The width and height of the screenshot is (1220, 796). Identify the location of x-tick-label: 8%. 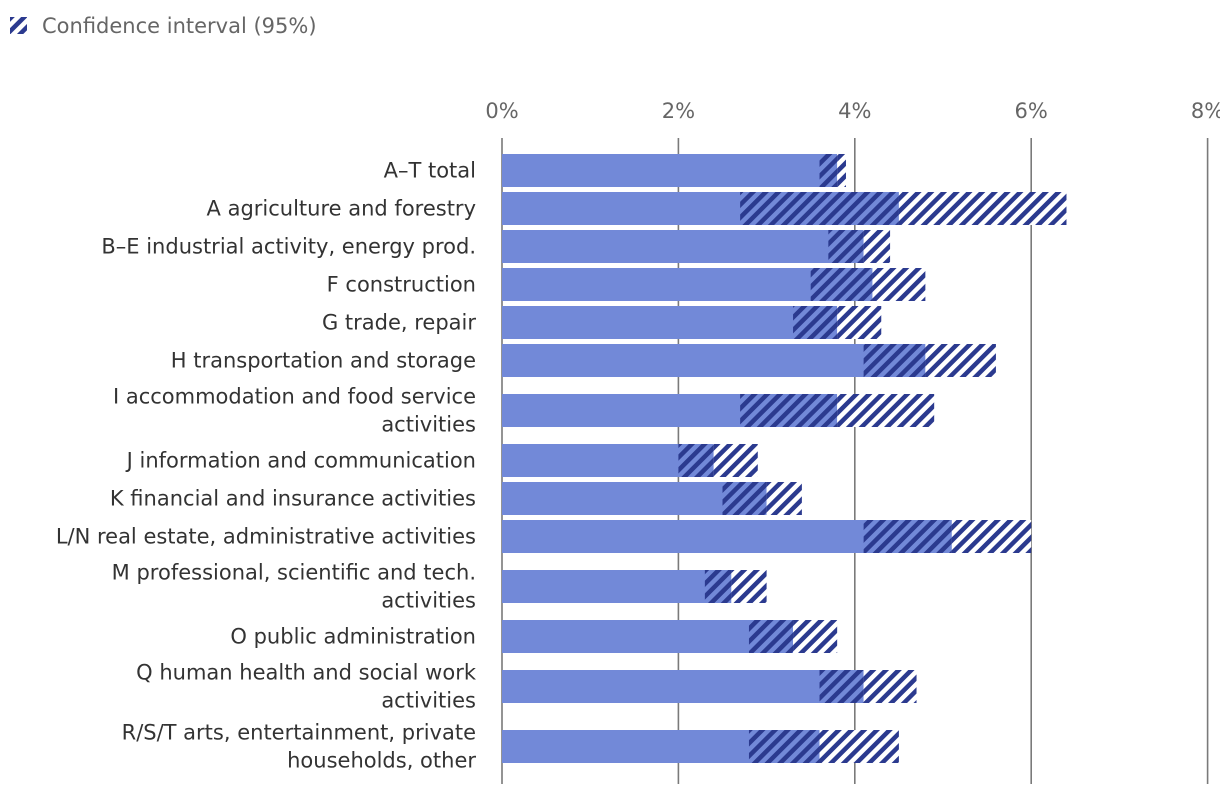
(1205, 111).